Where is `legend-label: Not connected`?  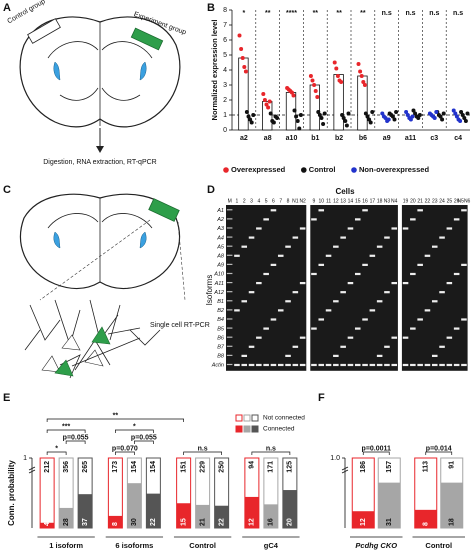
legend-label: Not connected is located at coordinates (284, 418).